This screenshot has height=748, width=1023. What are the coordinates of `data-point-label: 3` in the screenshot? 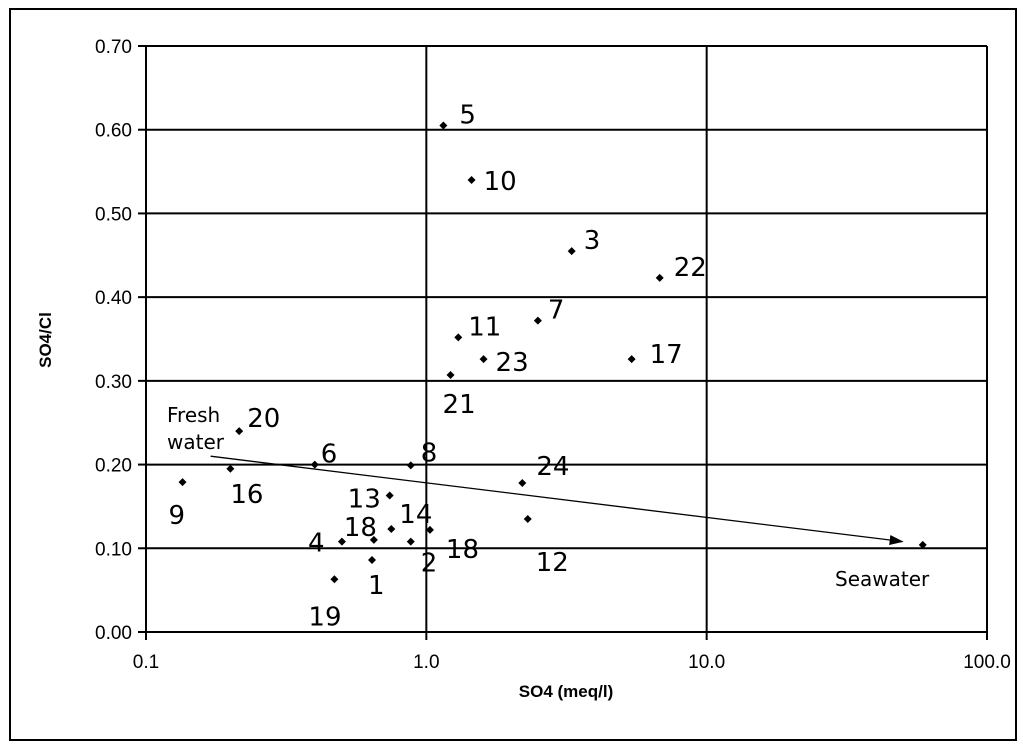 It's located at (592, 241).